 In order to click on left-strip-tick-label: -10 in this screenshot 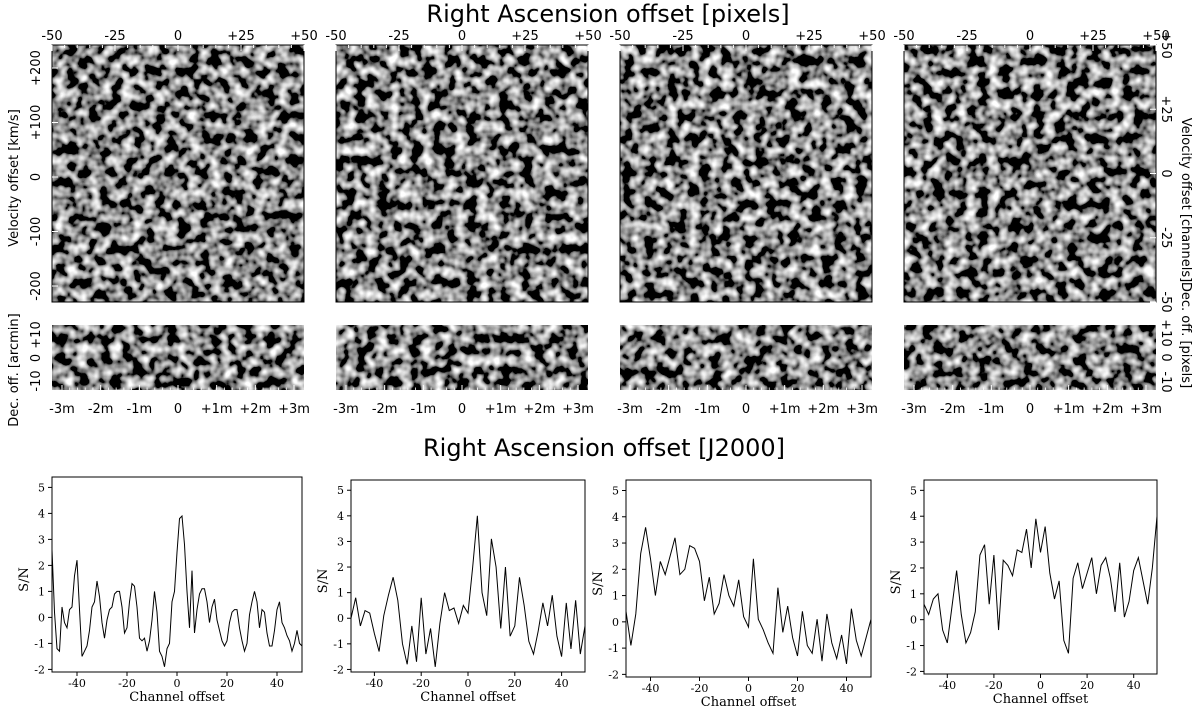, I will do `click(36, 380)`.